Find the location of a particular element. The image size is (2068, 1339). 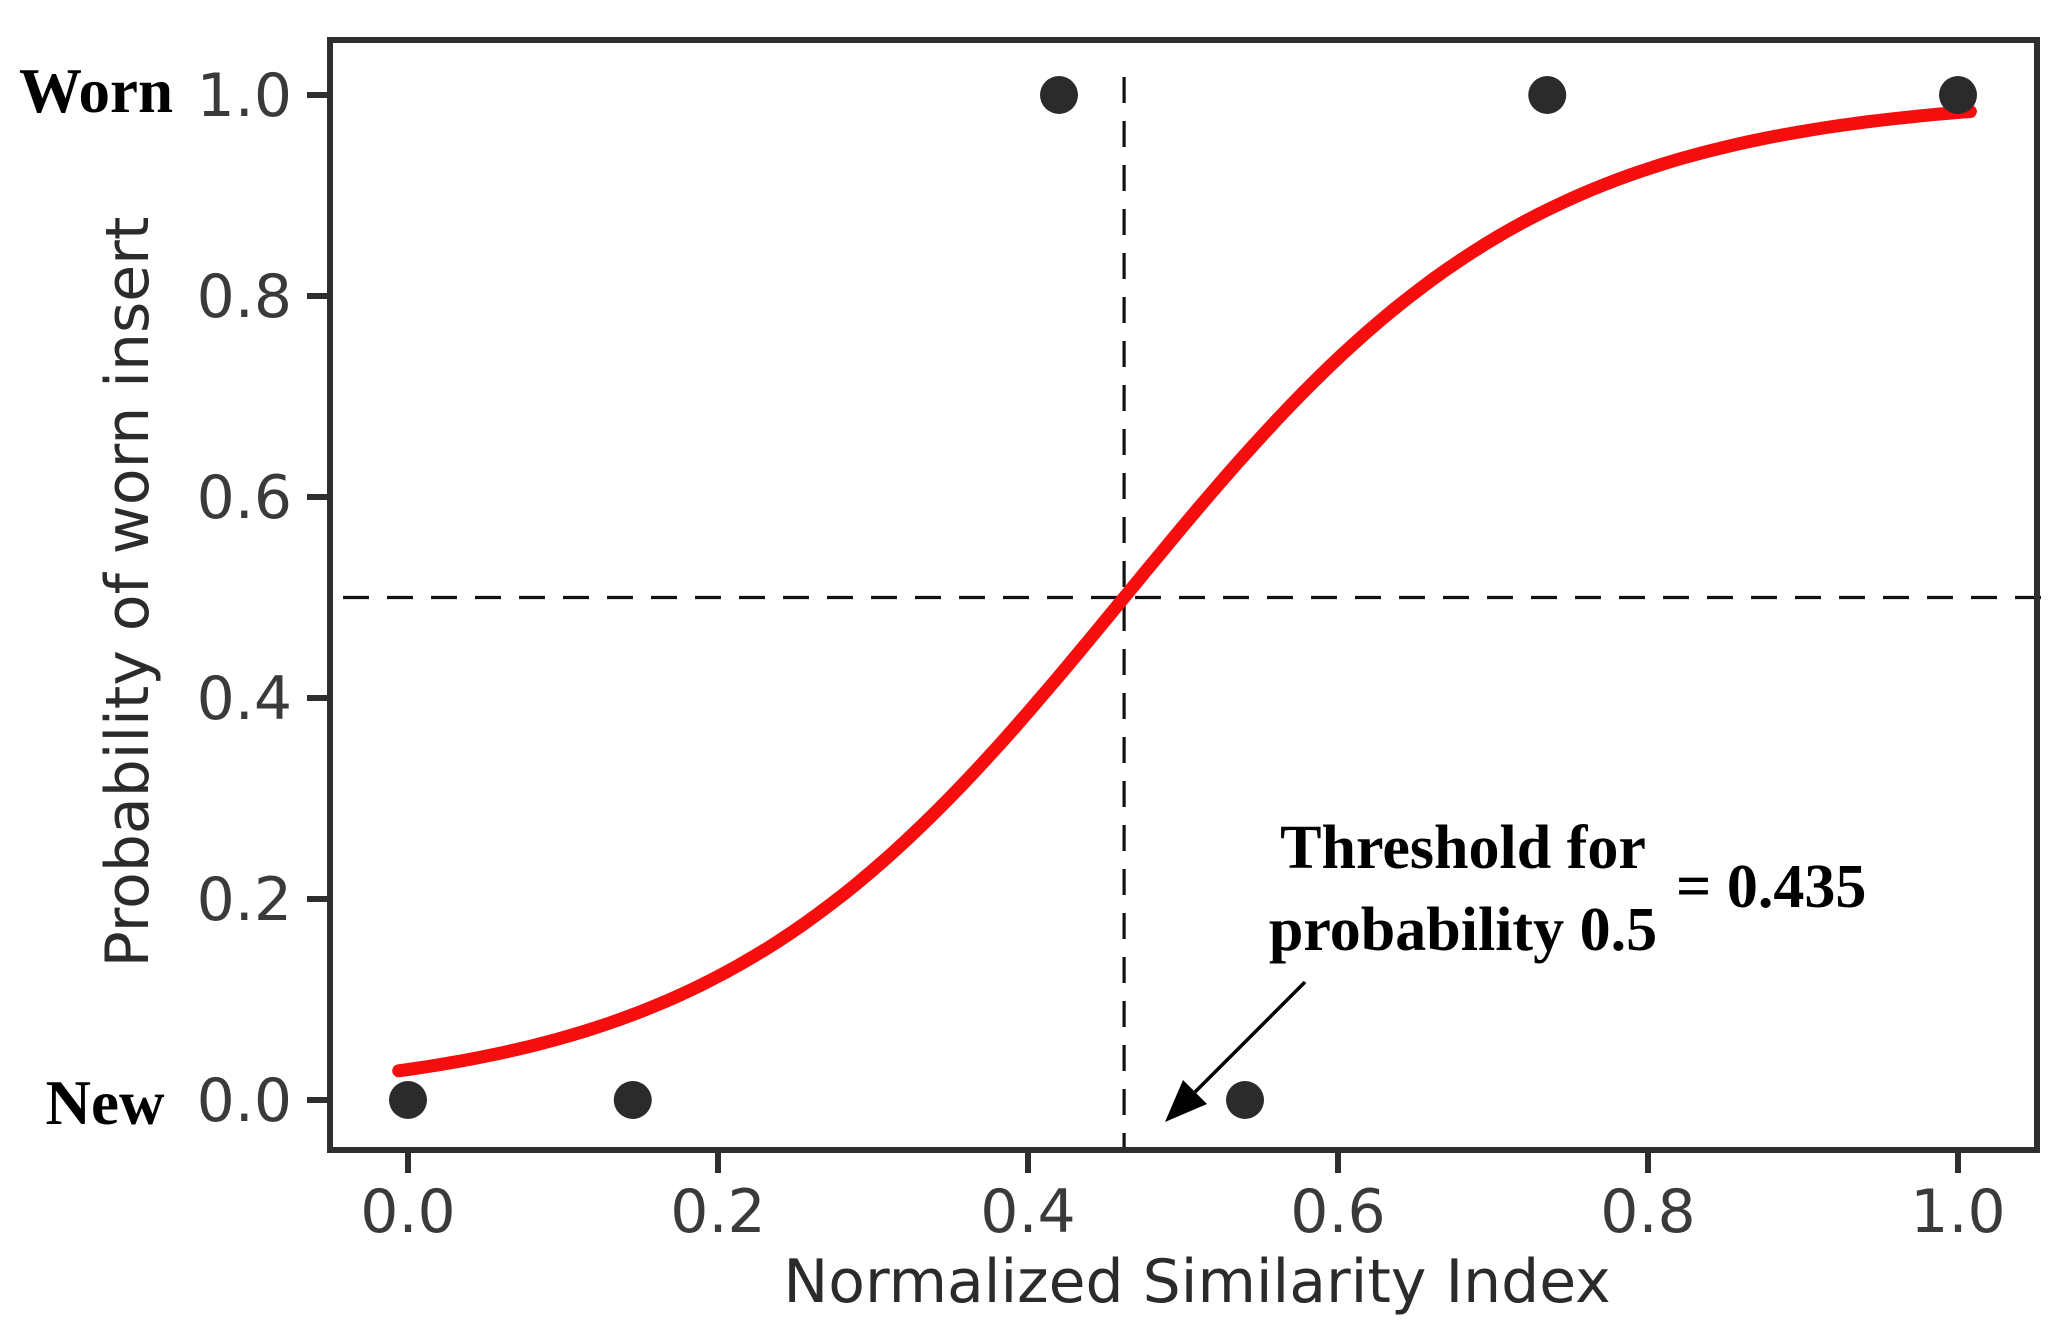

threshold-annotation-line1: Threshold for is located at coordinates (1463, 848).